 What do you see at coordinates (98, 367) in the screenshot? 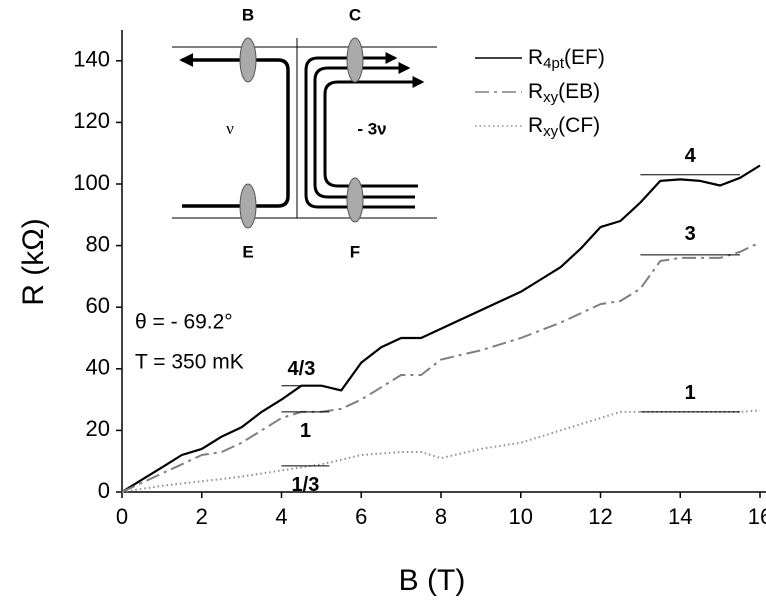
I see `y-tick-label: 40` at bounding box center [98, 367].